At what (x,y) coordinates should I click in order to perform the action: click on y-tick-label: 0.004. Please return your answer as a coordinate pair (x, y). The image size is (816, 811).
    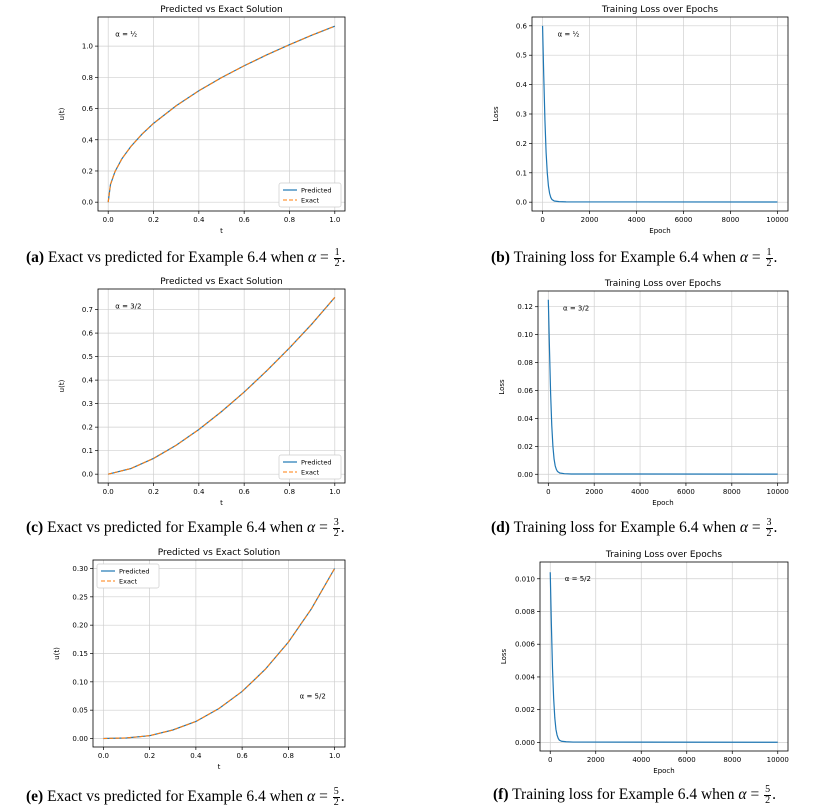
    Looking at the image, I should click on (525, 677).